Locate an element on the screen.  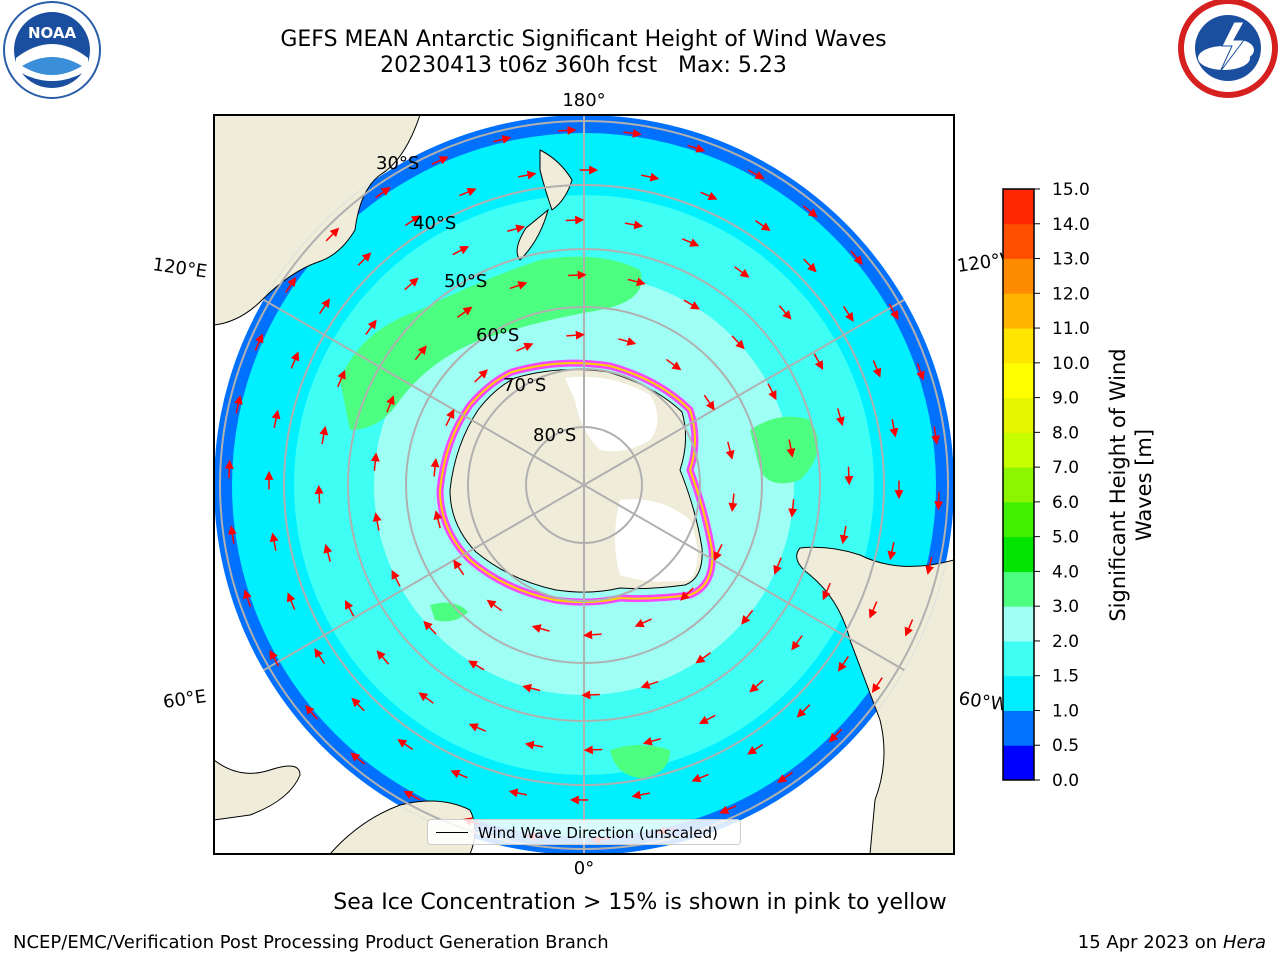
lon-label-180: 180° is located at coordinates (583, 100).